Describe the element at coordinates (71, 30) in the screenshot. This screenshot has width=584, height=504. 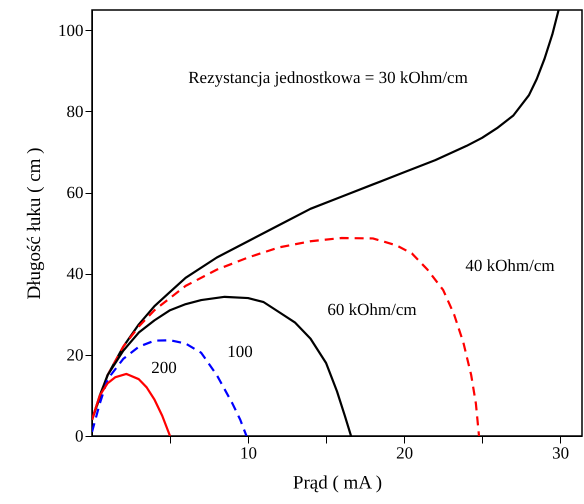
I see `y-tick-label: 100` at that location.